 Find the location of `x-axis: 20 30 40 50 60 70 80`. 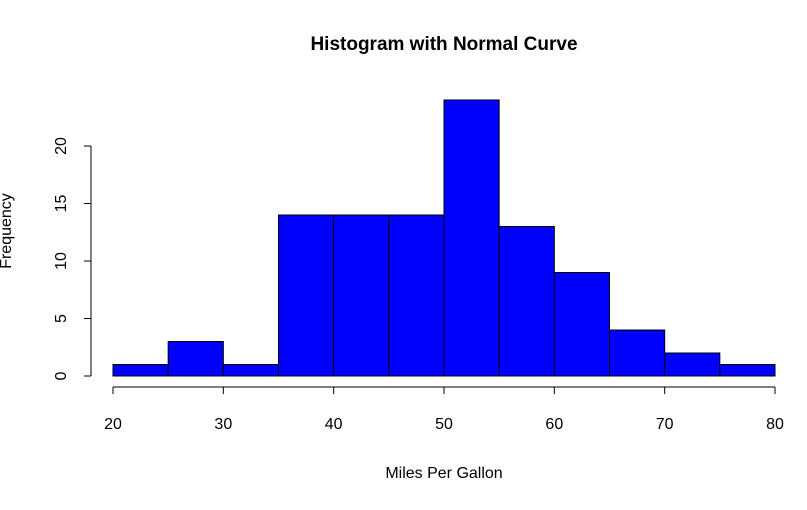

x-axis: 20 30 40 50 60 70 80 is located at coordinates (444, 409).